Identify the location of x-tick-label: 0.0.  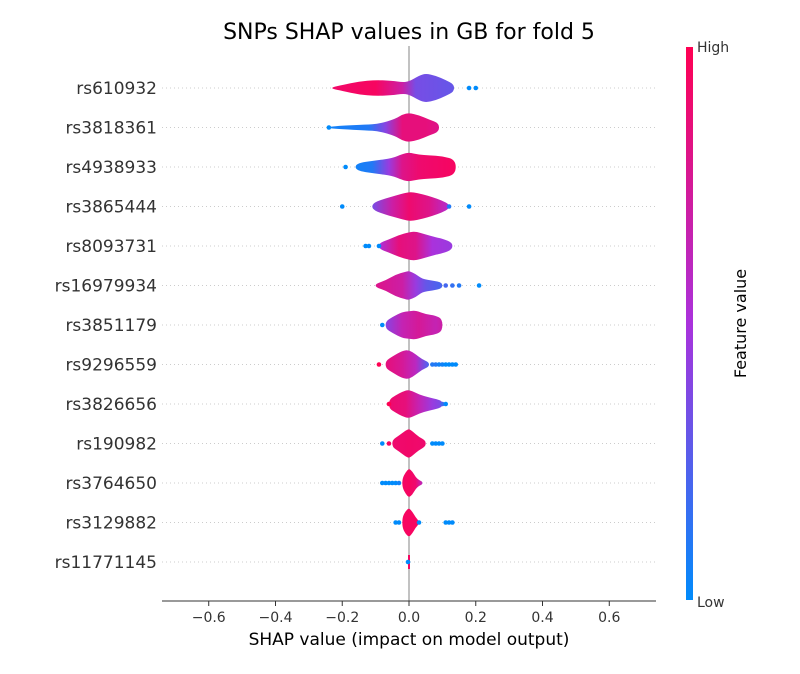
(409, 618).